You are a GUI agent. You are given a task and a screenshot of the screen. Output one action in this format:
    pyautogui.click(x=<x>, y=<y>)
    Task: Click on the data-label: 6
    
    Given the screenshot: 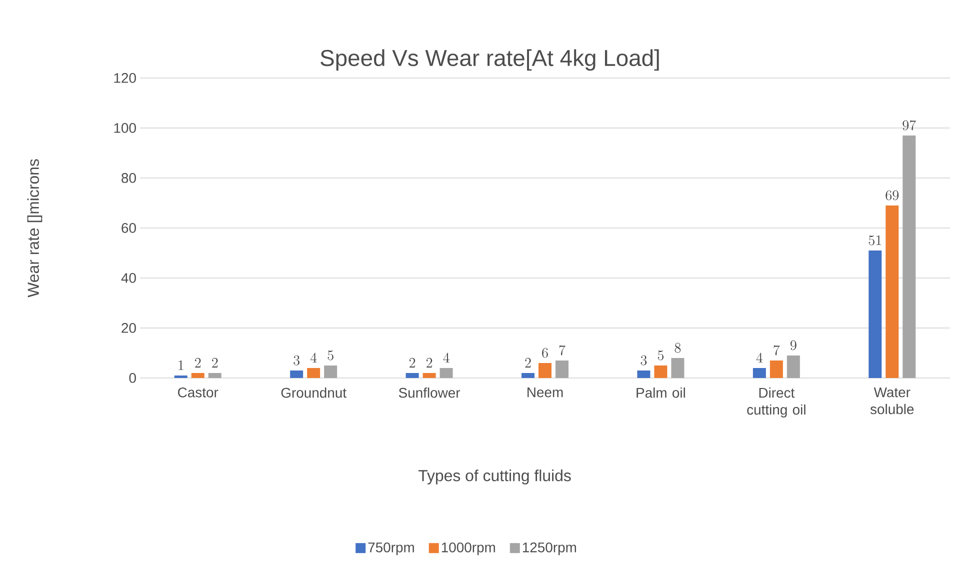 What is the action you would take?
    pyautogui.click(x=545, y=353)
    